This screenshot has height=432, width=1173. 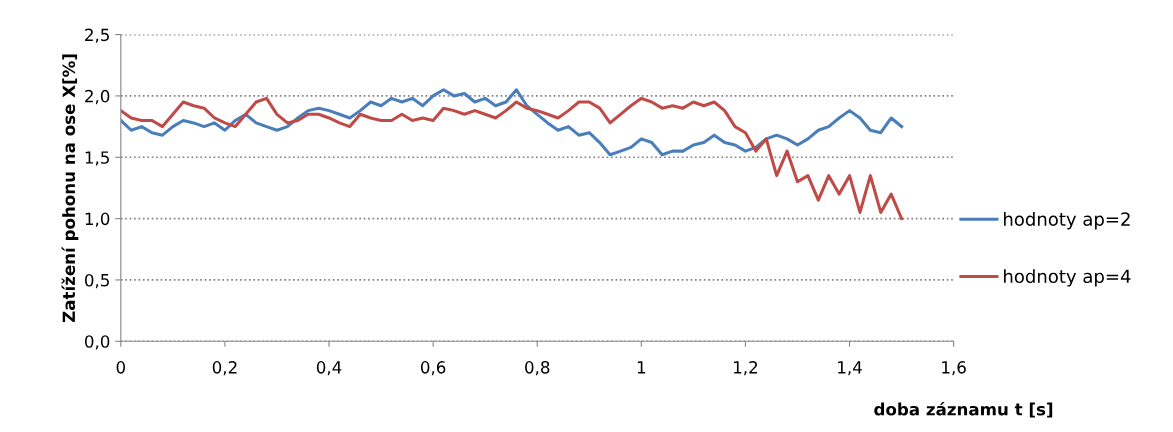 I want to click on y-axis-title: Zatížení pohonu na ose X[%], so click(x=70, y=188).